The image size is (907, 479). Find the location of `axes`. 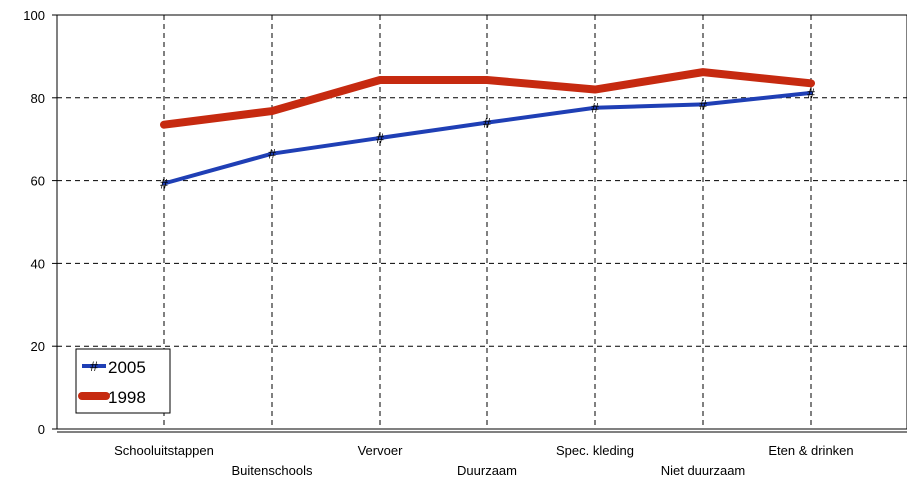

axes is located at coordinates (482, 430).